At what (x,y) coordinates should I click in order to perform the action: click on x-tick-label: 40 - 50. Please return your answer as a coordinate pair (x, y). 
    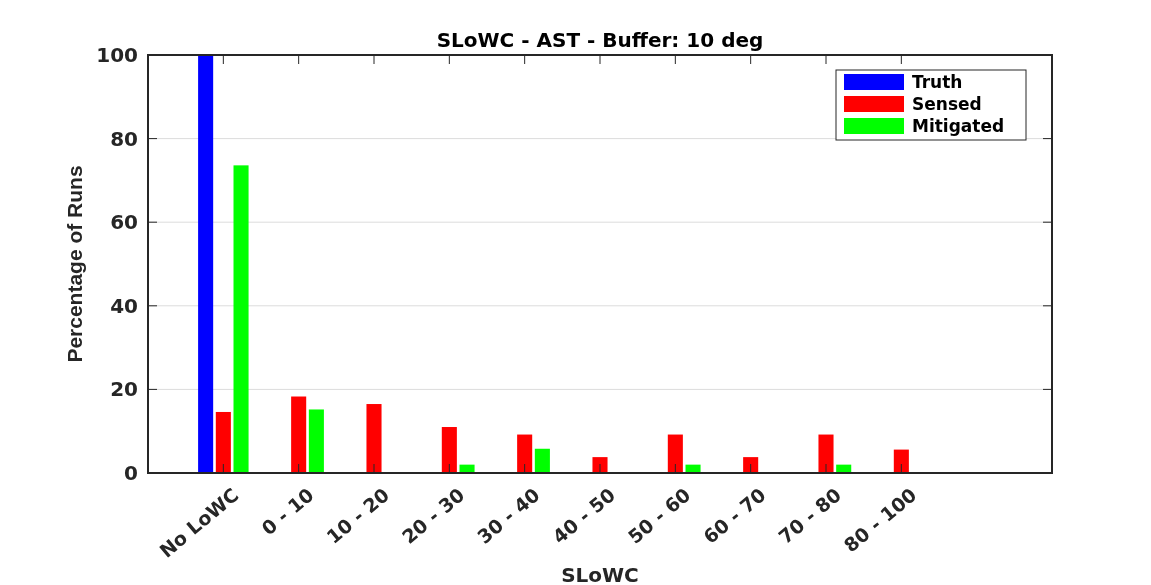
    Looking at the image, I should click on (584, 515).